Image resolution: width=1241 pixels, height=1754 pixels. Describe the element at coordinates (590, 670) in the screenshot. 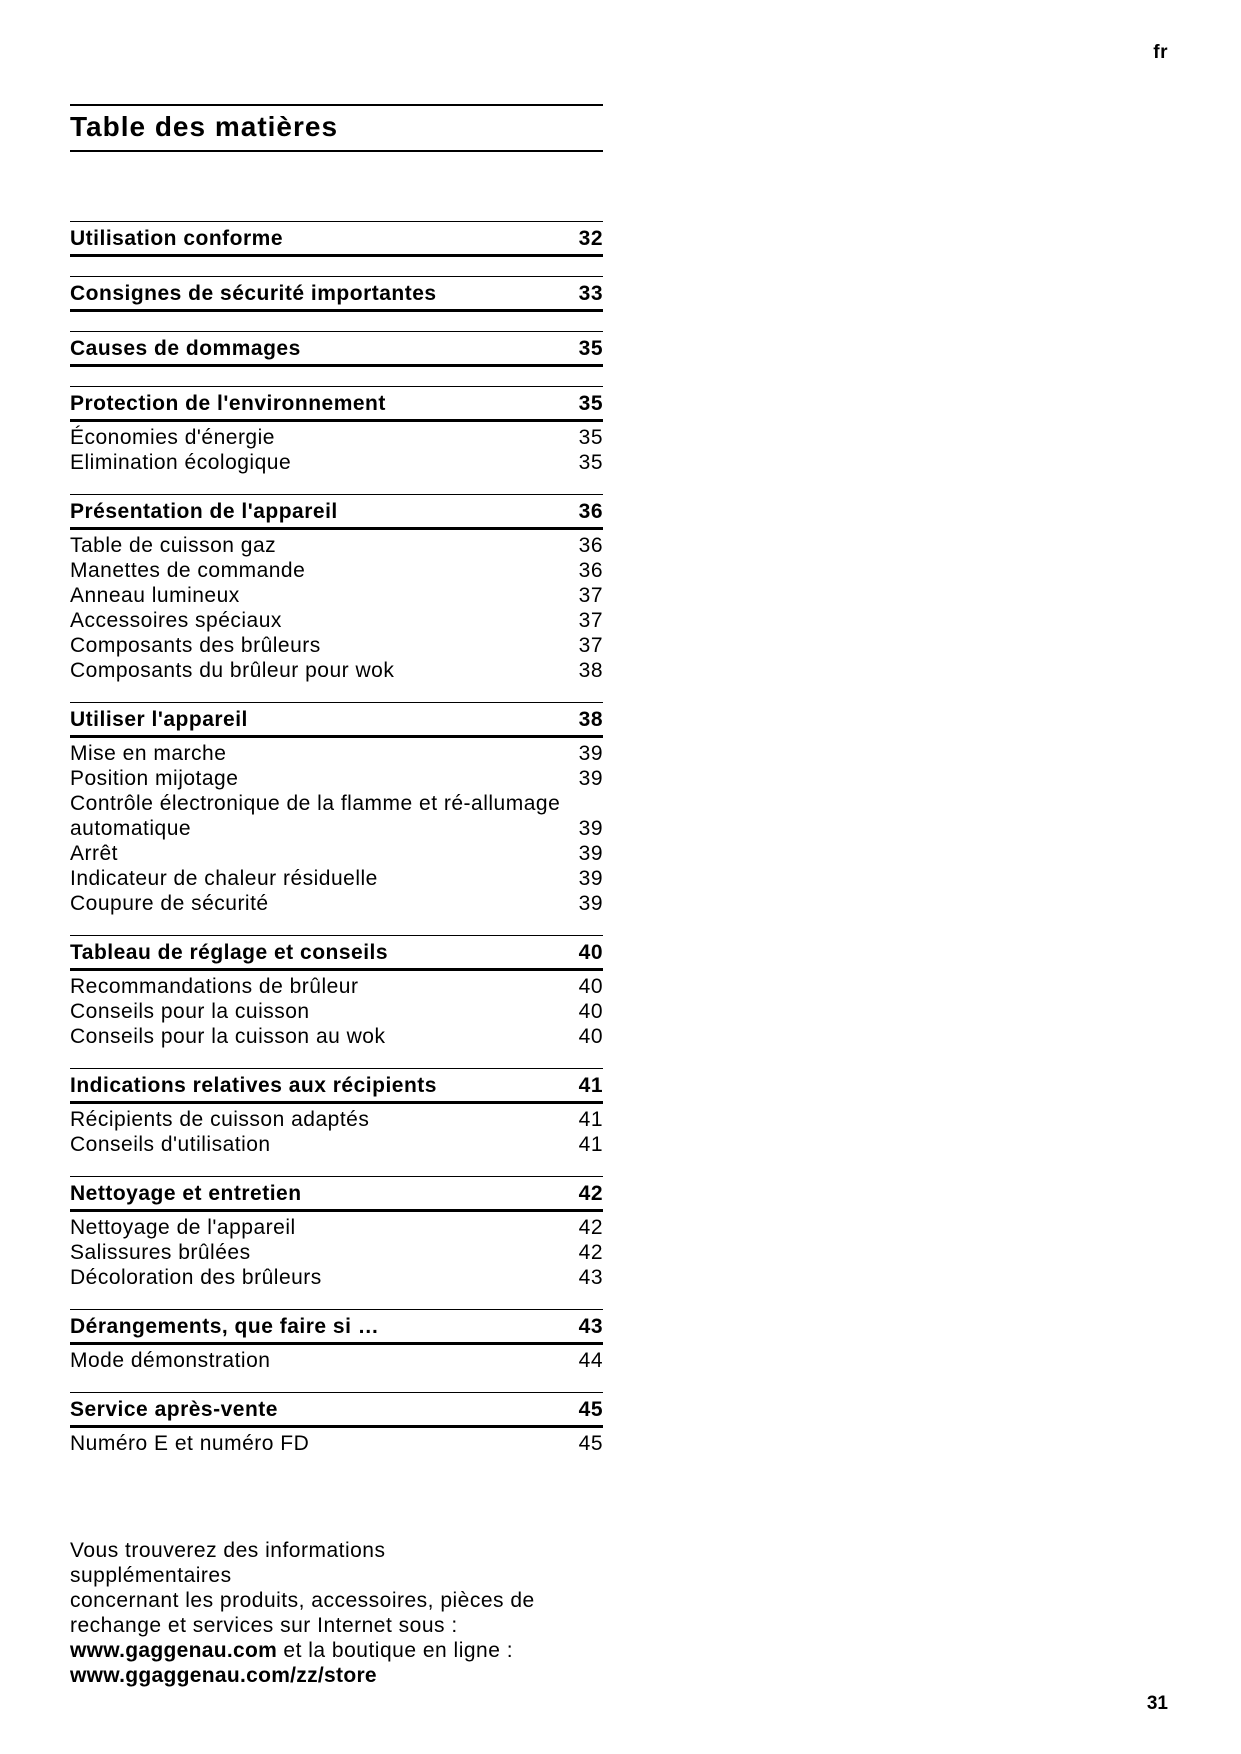

I see `toc-item-page-number: 38` at that location.